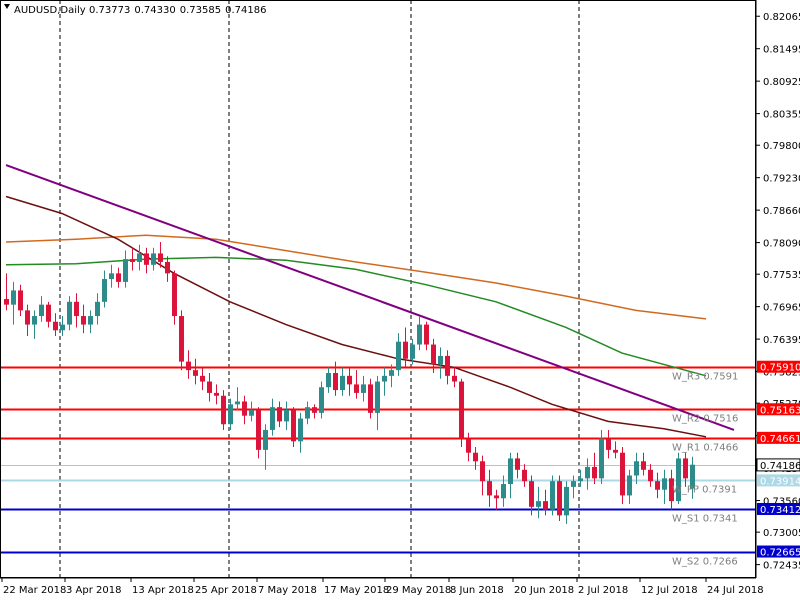  What do you see at coordinates (781, 275) in the screenshot?
I see `price-tick-label: 0.77535` at bounding box center [781, 275].